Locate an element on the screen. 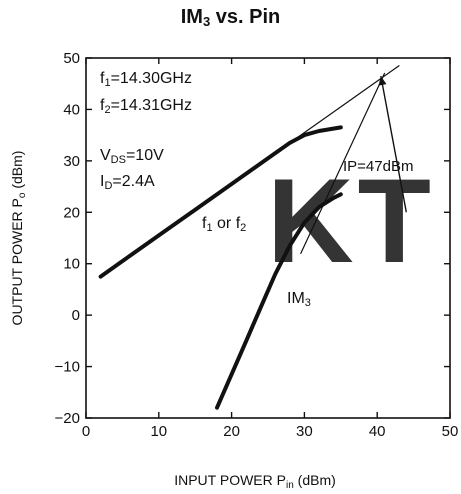 The image size is (461, 494). y-tick-label: 40 is located at coordinates (71, 109).